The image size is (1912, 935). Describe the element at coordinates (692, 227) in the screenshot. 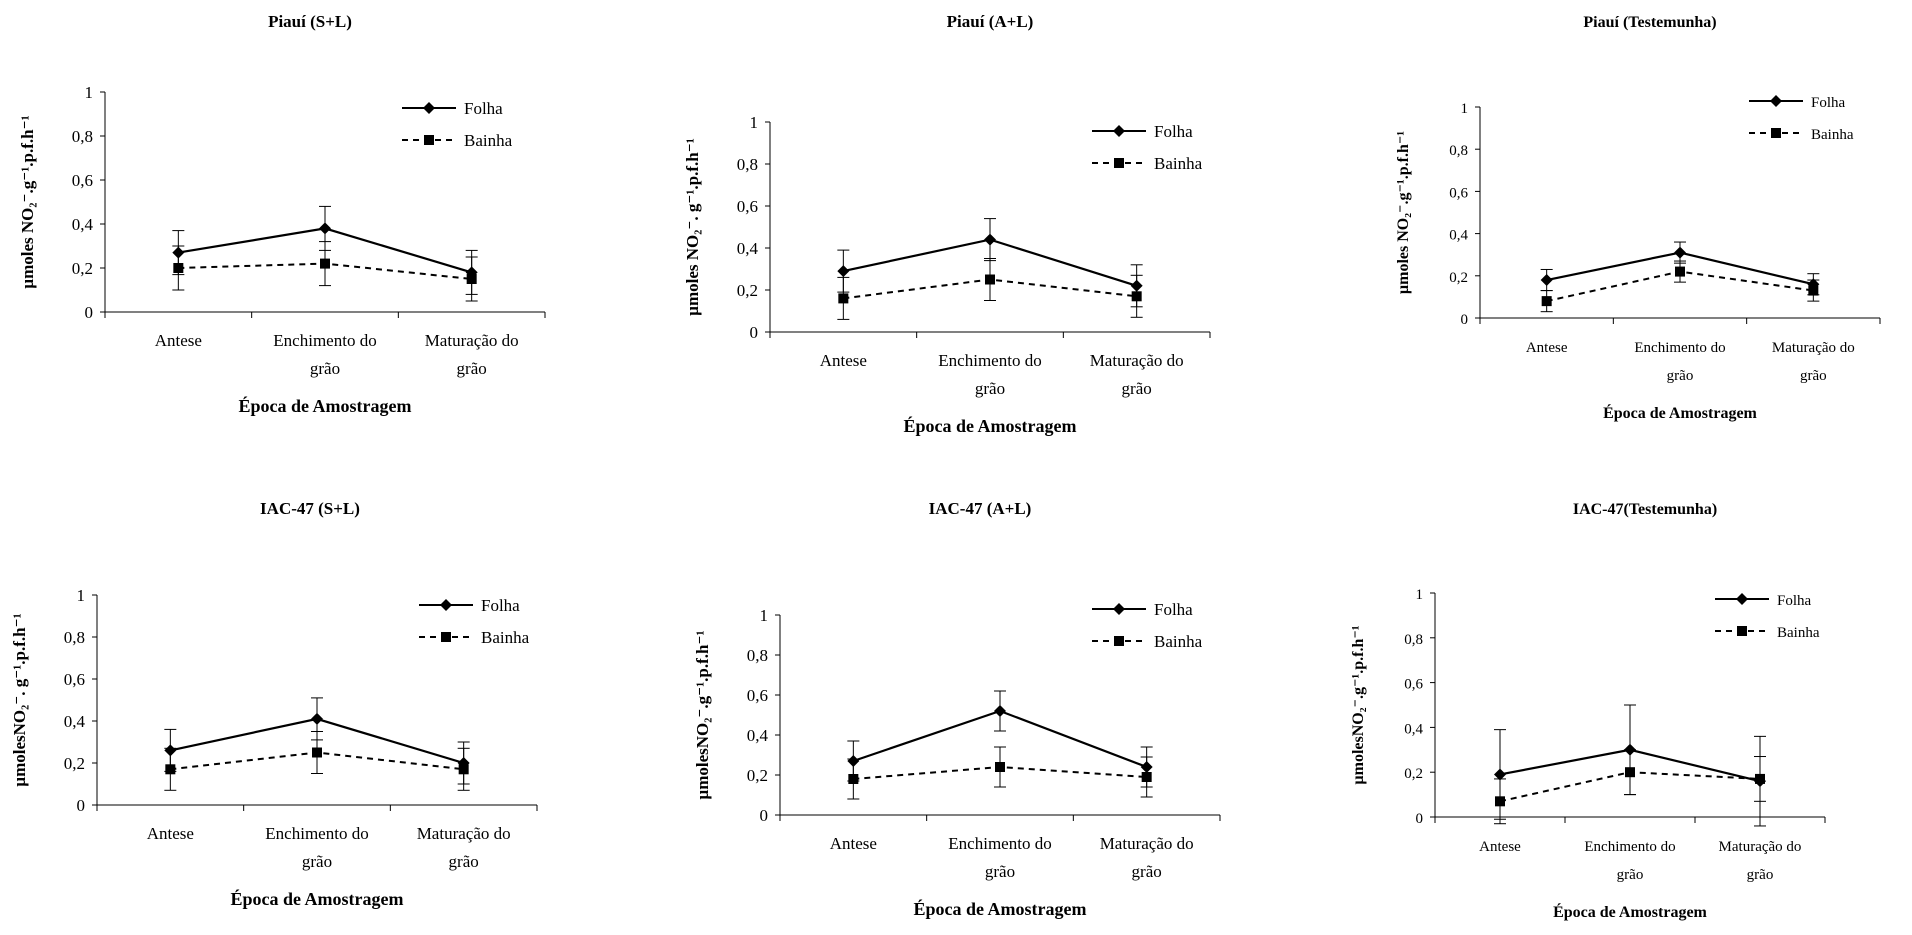

I see `y-axis-title: µmoles NO₂⁻. g⁻¹.p.f.h⁻¹` at that location.